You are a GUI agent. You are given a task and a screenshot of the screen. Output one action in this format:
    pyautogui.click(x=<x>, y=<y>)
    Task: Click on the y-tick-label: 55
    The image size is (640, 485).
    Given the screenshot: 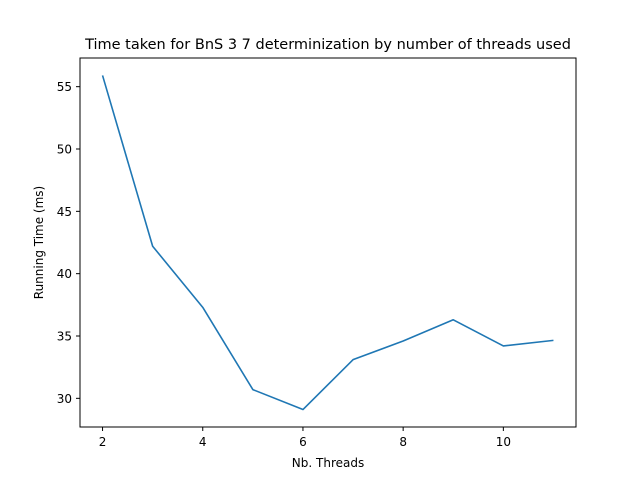 What is the action you would take?
    pyautogui.click(x=64, y=87)
    